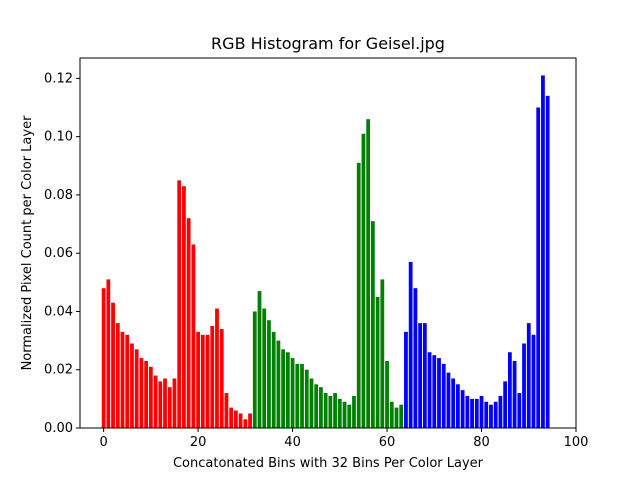 This screenshot has width=640, height=480. What do you see at coordinates (576, 442) in the screenshot?
I see `x-tick-label: 100` at bounding box center [576, 442].